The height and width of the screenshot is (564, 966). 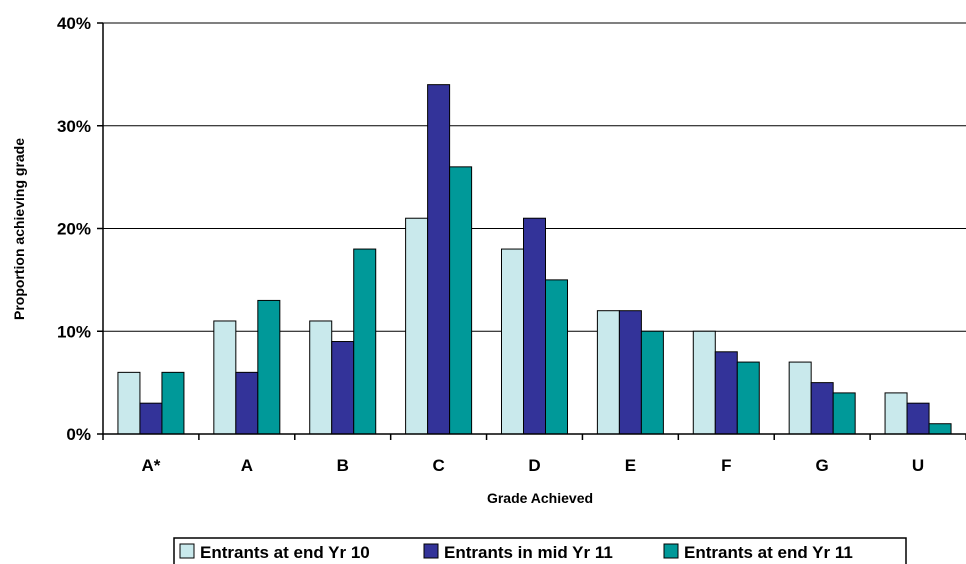 What do you see at coordinates (74, 331) in the screenshot?
I see `y-tick-label: 10%` at bounding box center [74, 331].